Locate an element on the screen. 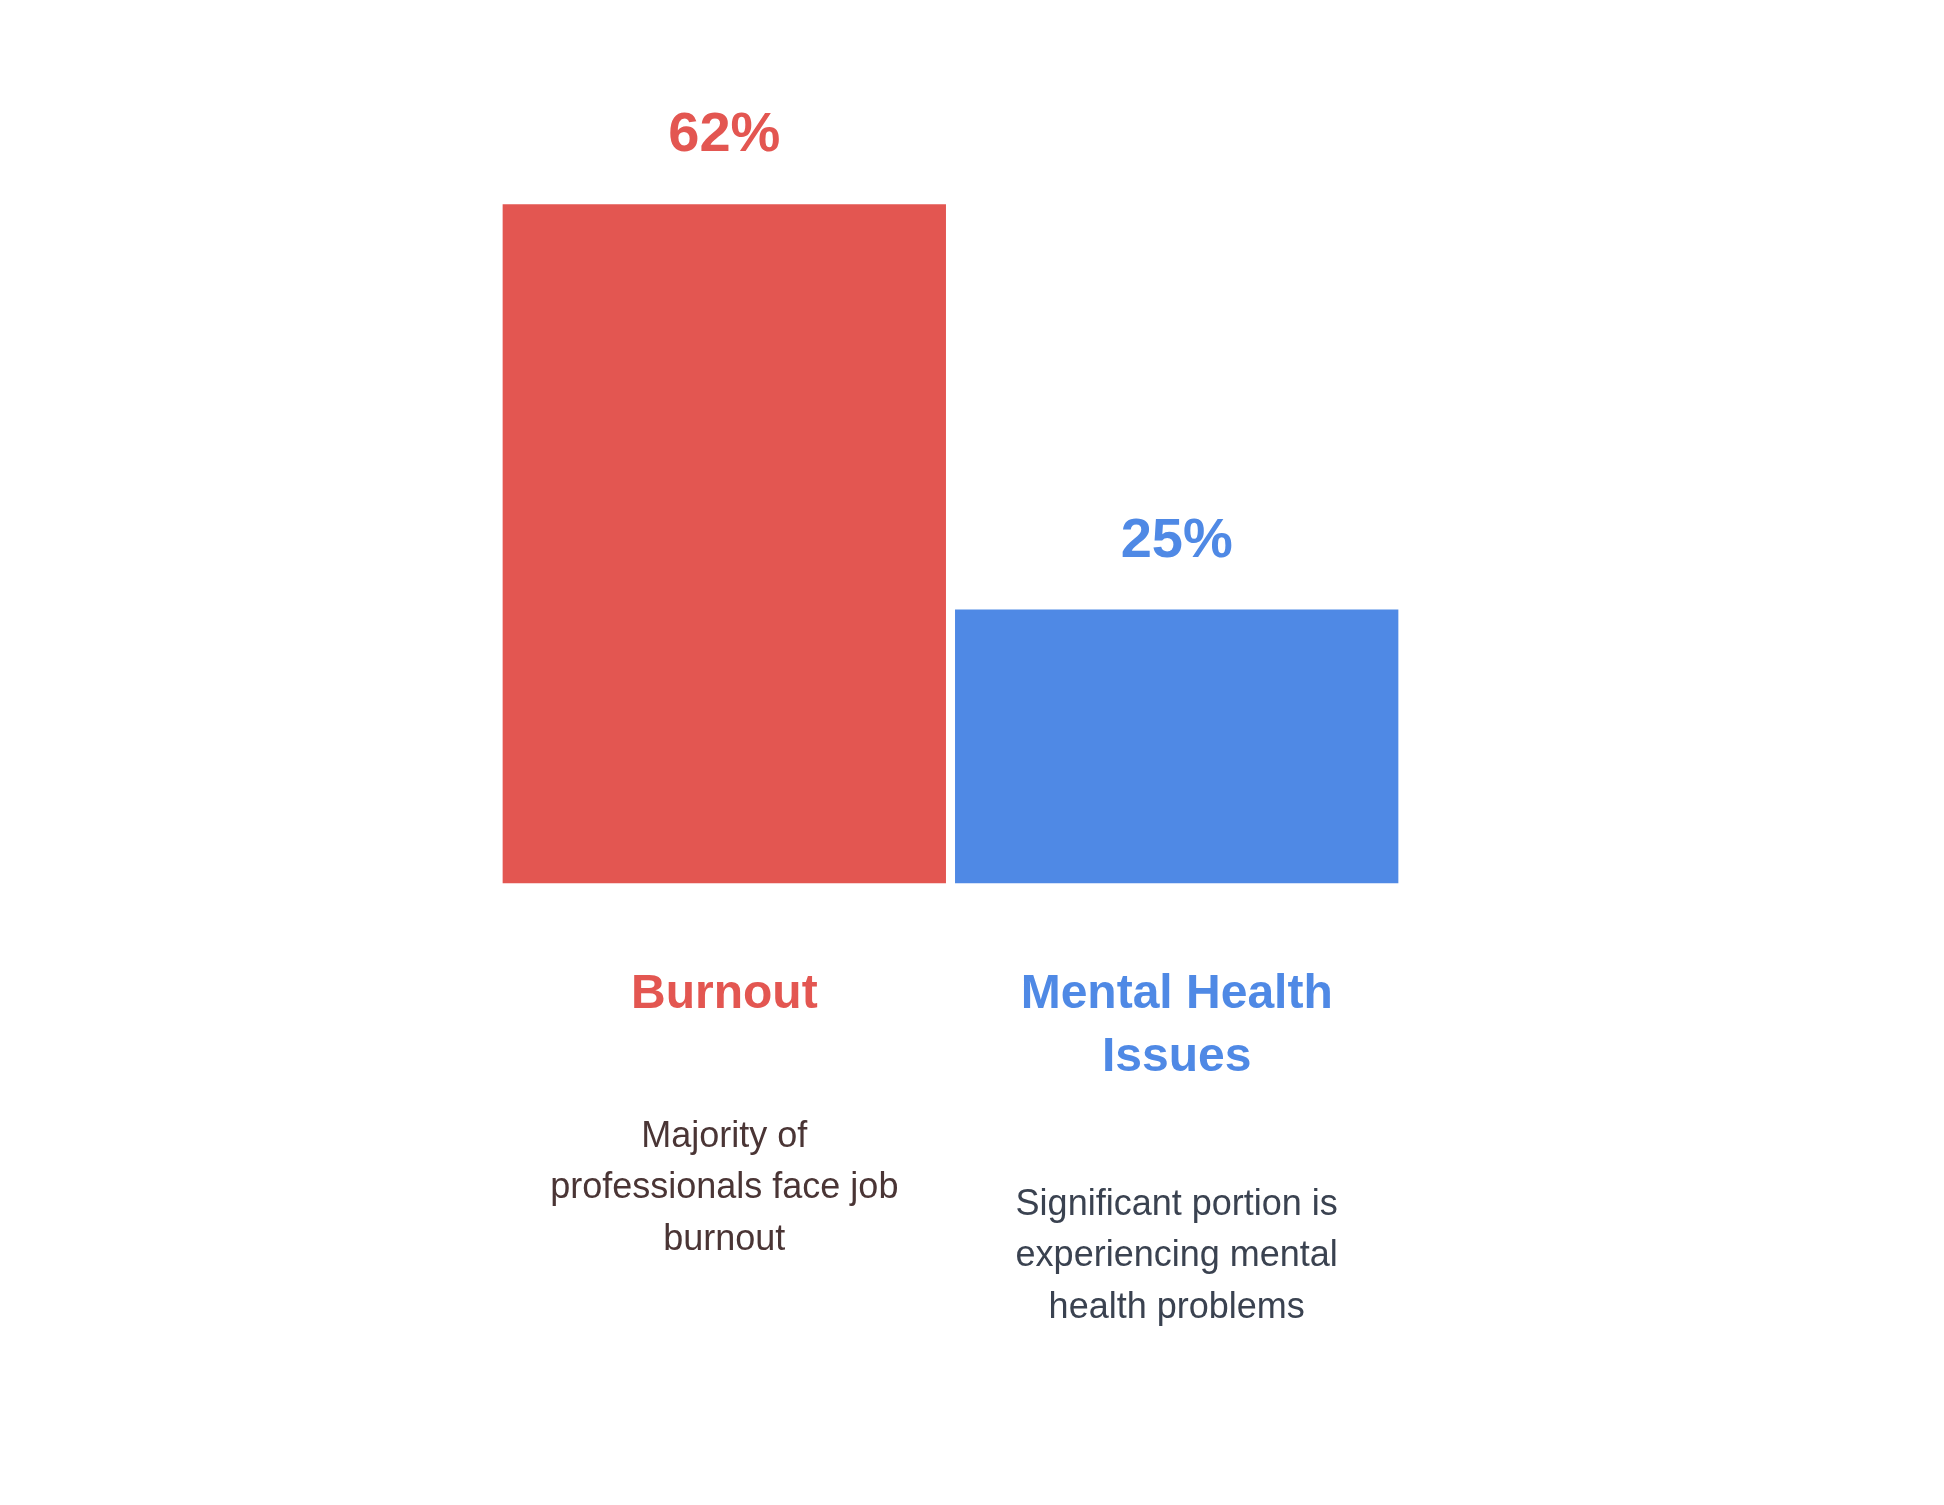  text: Majority of professionals face job burnout is located at coordinates (724, 1186).